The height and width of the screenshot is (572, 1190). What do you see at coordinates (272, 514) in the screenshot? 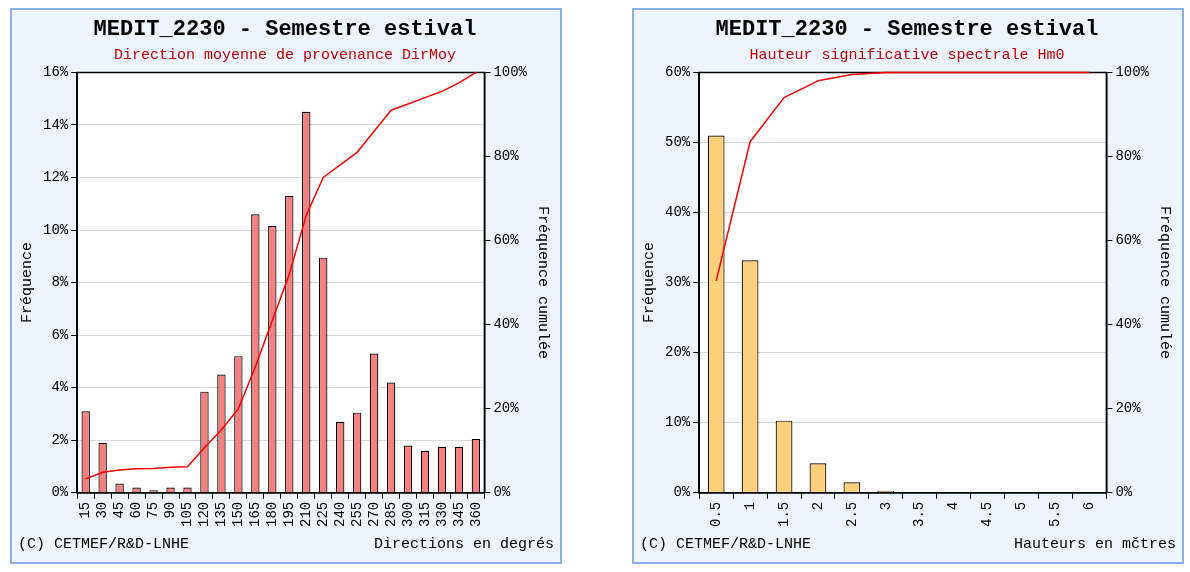
I see `x-tick-label: 180` at bounding box center [272, 514].